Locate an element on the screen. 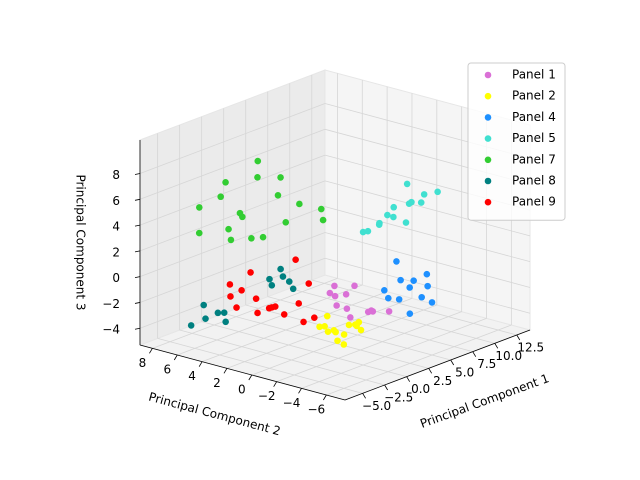  z-tick-label: 0 is located at coordinates (116, 278).